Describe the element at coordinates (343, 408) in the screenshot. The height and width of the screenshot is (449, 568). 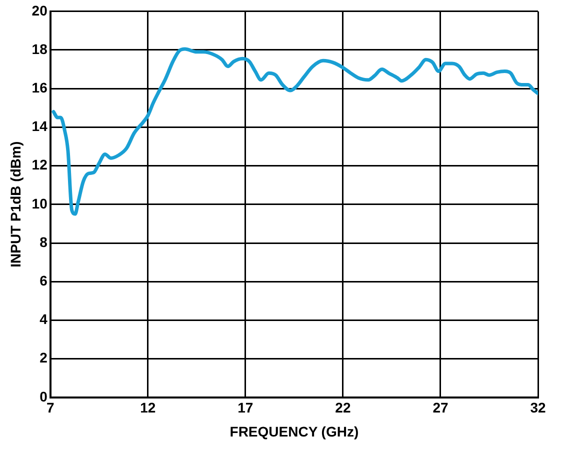
I see `x-tick-label: 22` at that location.